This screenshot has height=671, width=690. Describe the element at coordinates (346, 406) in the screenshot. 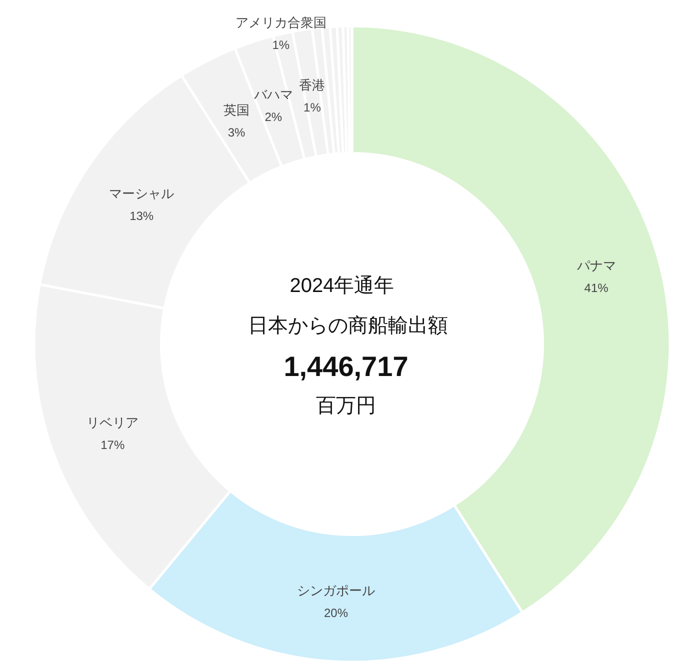

I see `annotation: 百万円` at that location.